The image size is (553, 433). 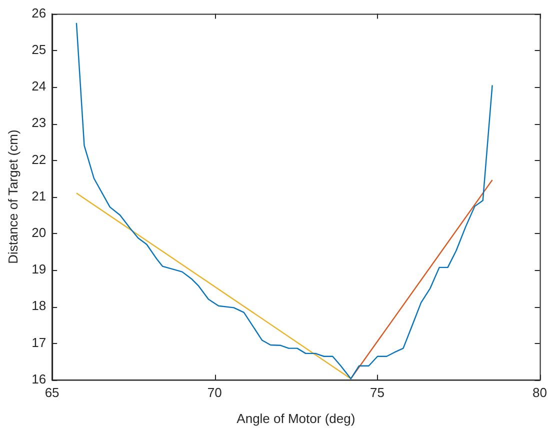 I want to click on x-tick-label: 70, so click(x=214, y=392).